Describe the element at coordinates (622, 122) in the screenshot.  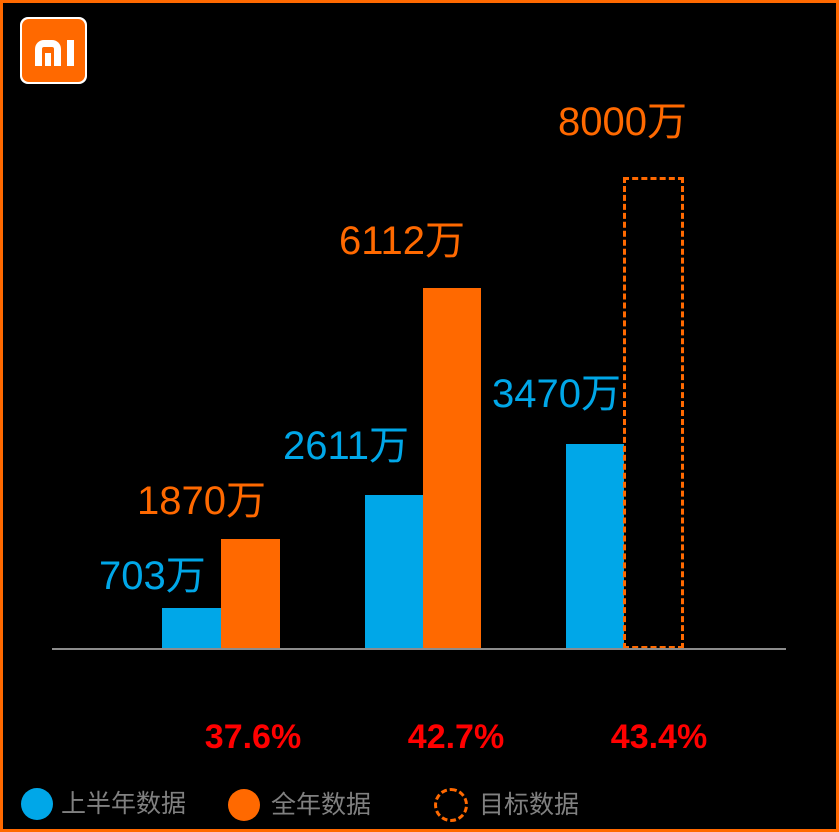
I see `value-label-target-2014: 8000万` at that location.